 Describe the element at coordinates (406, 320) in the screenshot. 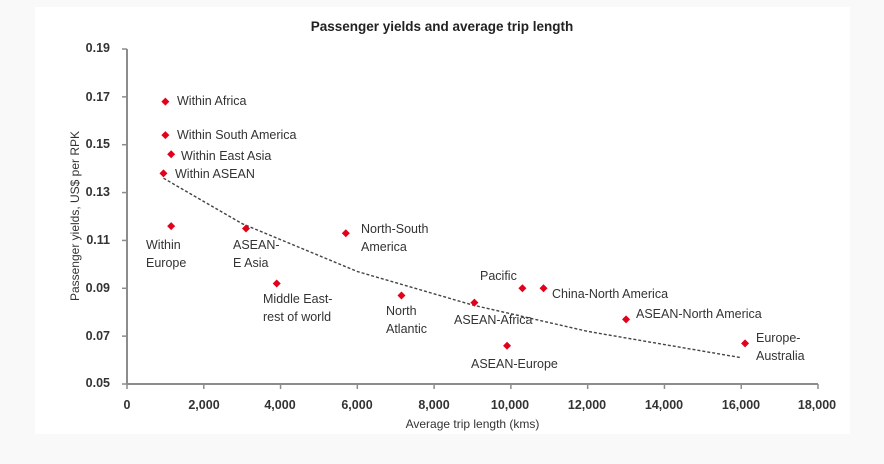

I see `point-label-north-atlantic: North Atlantic` at that location.